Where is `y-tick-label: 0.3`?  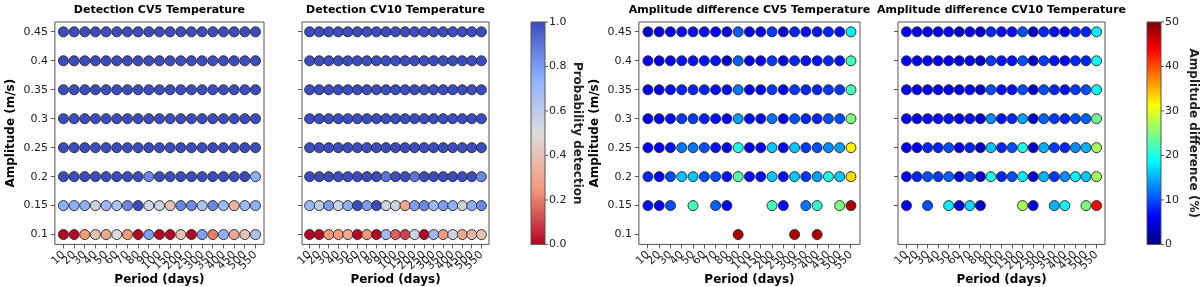
y-tick-label: 0.3 is located at coordinates (39, 118).